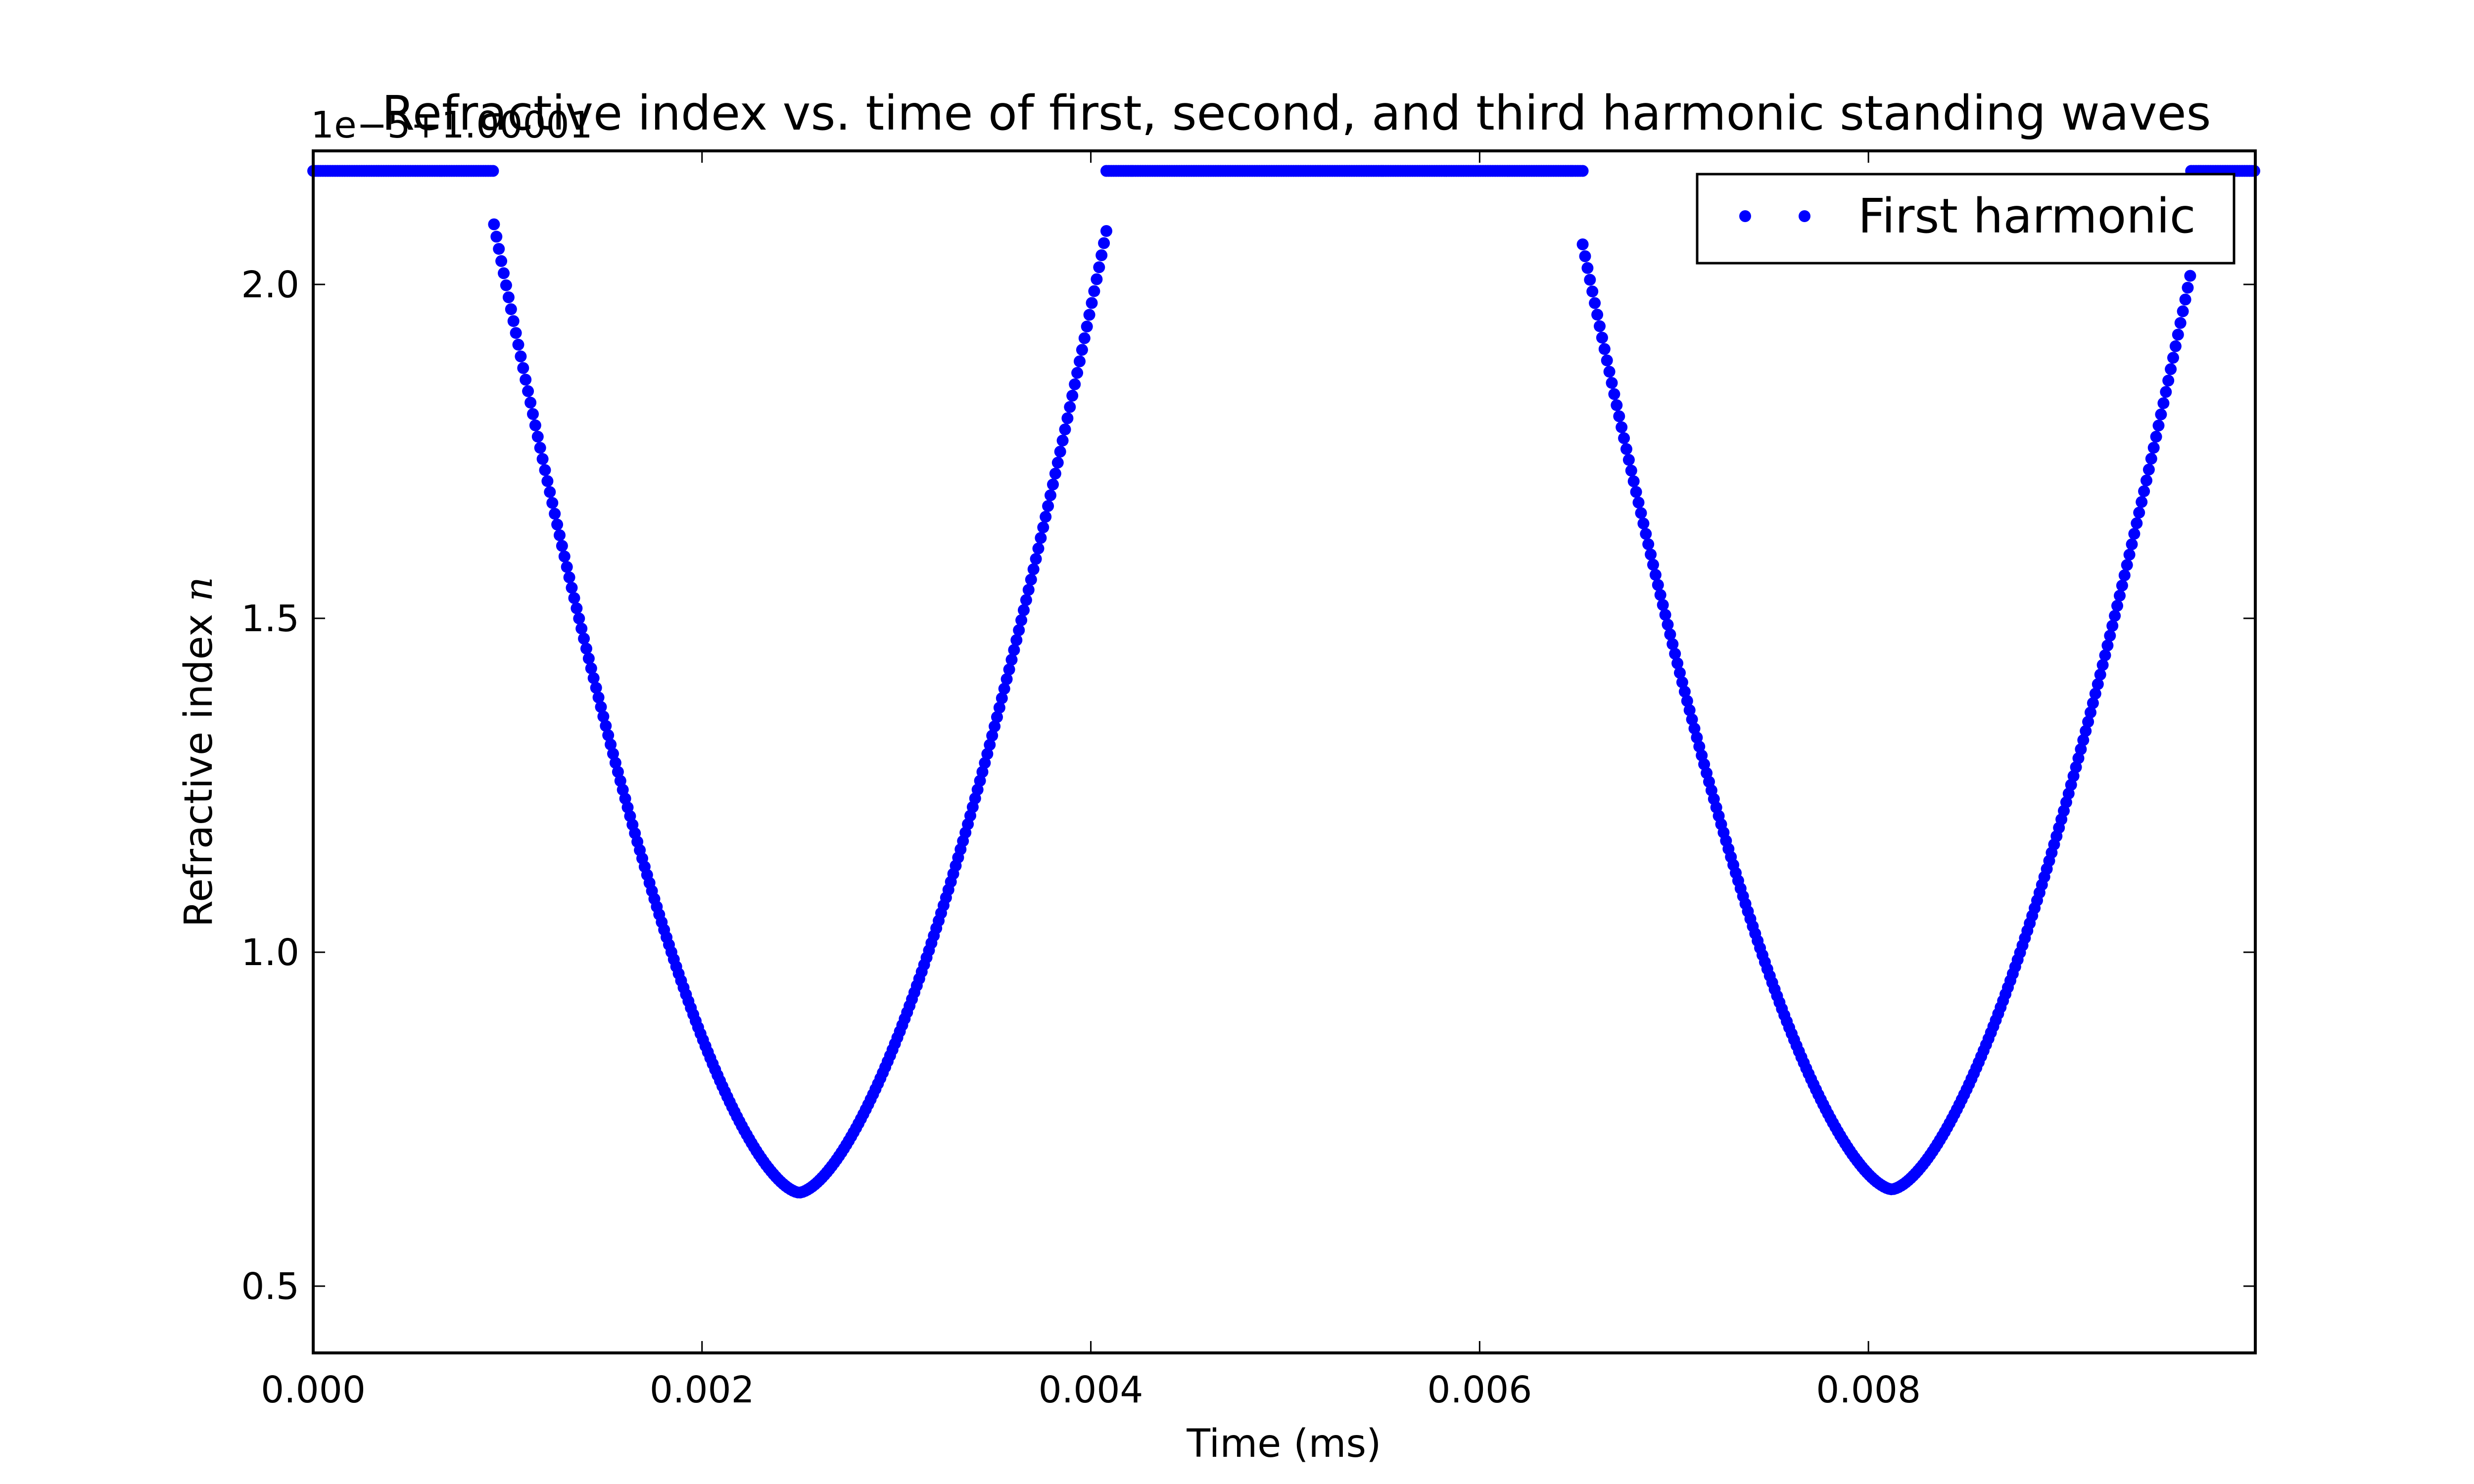 The width and height of the screenshot is (2474, 1484). Describe the element at coordinates (703, 1390) in the screenshot. I see `x-tick-label: 0.002` at that location.